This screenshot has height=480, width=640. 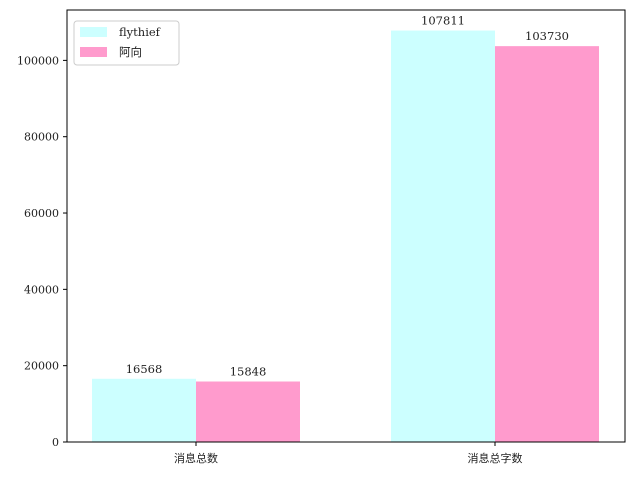 I want to click on y-tick-label-1: 20000, so click(x=41, y=366).